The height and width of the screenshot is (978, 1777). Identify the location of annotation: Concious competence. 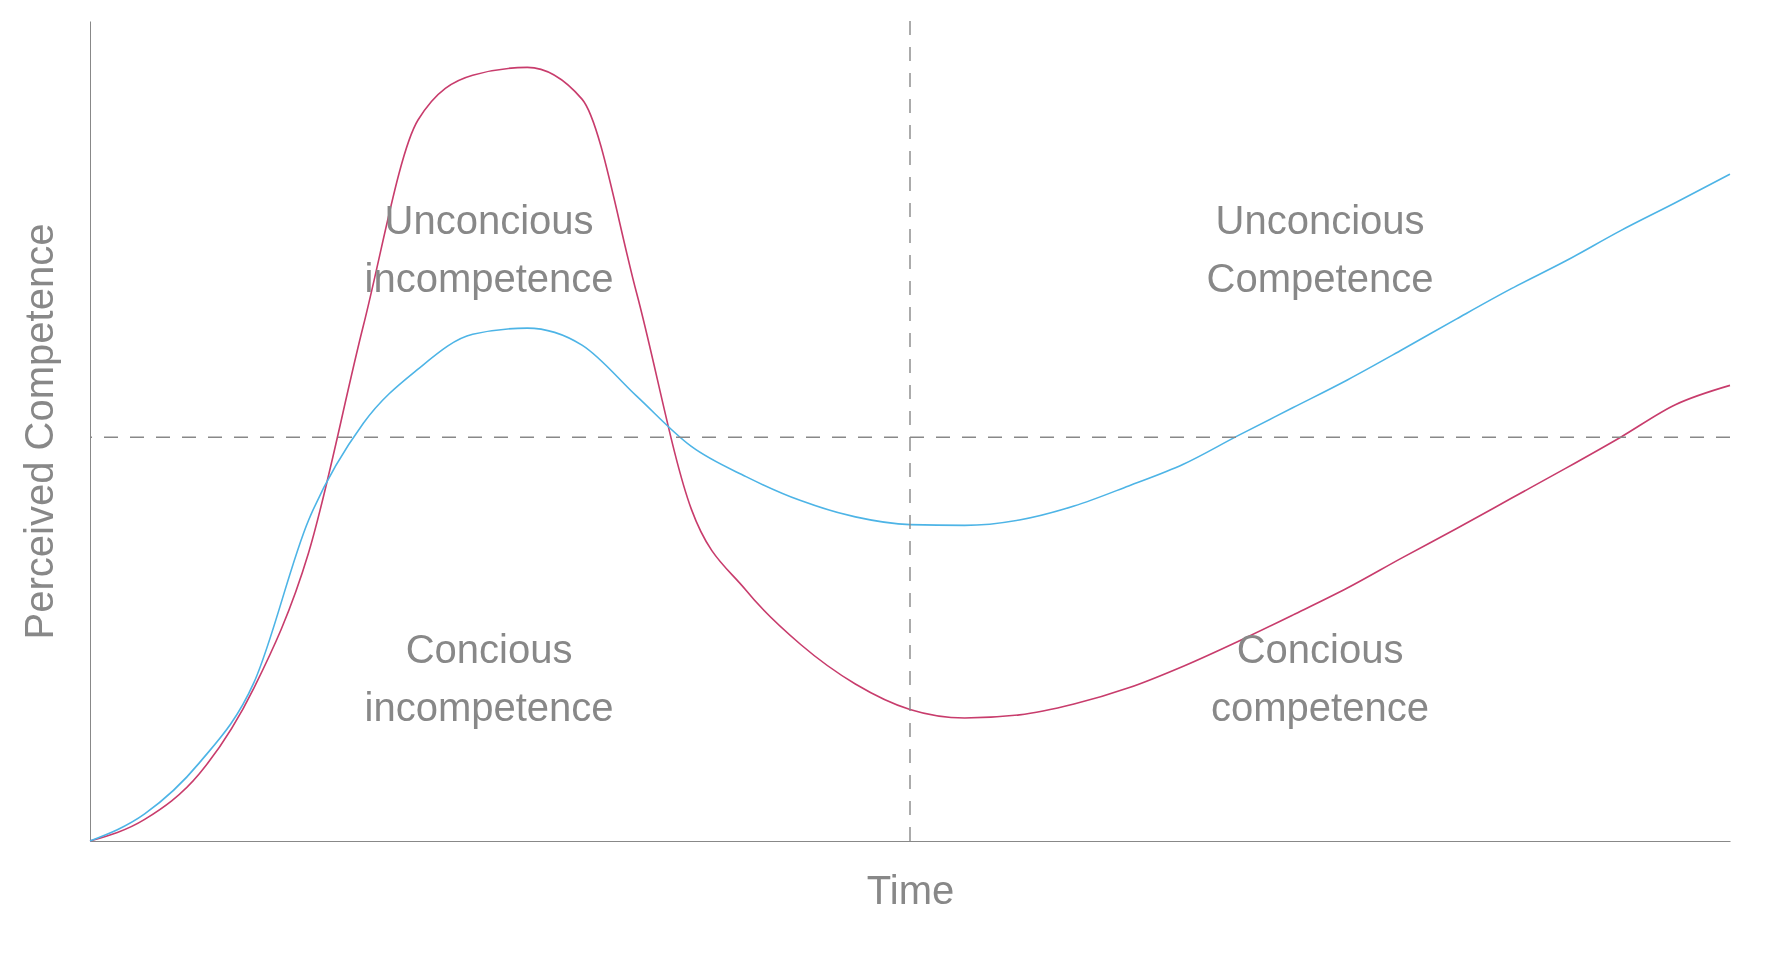
(1320, 678).